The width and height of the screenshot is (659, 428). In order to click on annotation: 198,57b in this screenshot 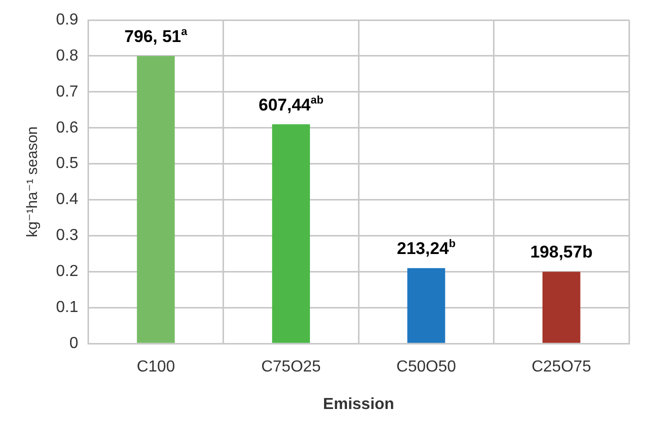, I will do `click(561, 252)`.